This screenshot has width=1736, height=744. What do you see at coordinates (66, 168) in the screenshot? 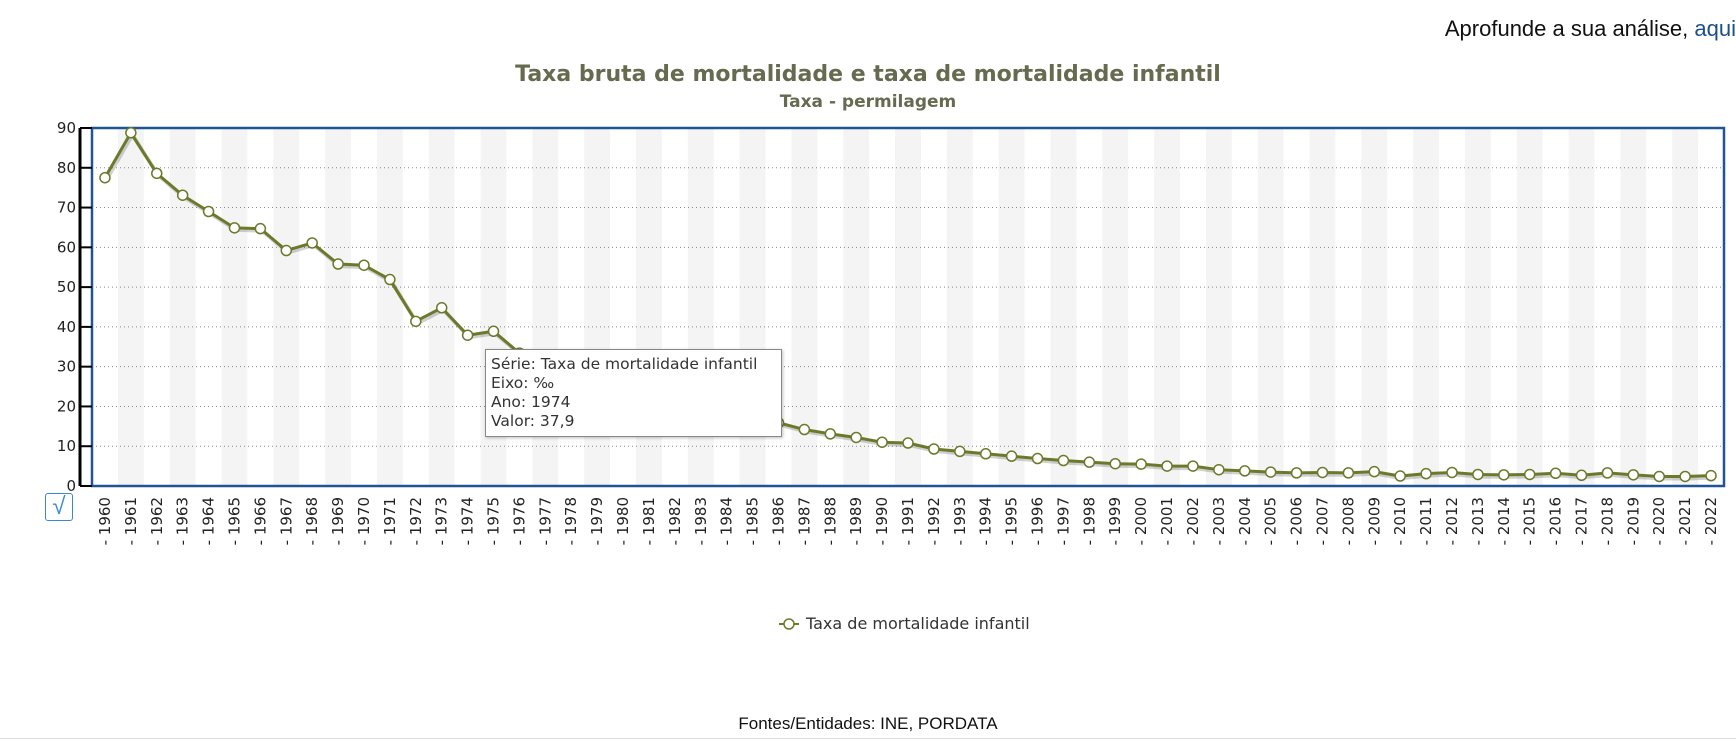
I see `y-tick-label: 80` at bounding box center [66, 168].